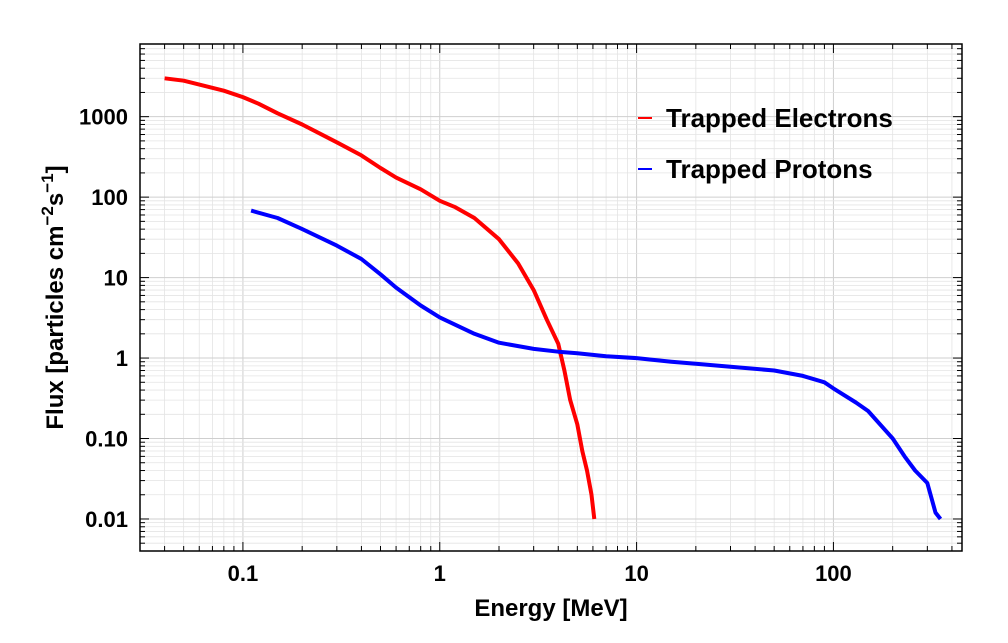 Image resolution: width=1008 pixels, height=643 pixels. Describe the element at coordinates (55, 169) in the screenshot. I see `y-axis-label-close: ]` at that location.